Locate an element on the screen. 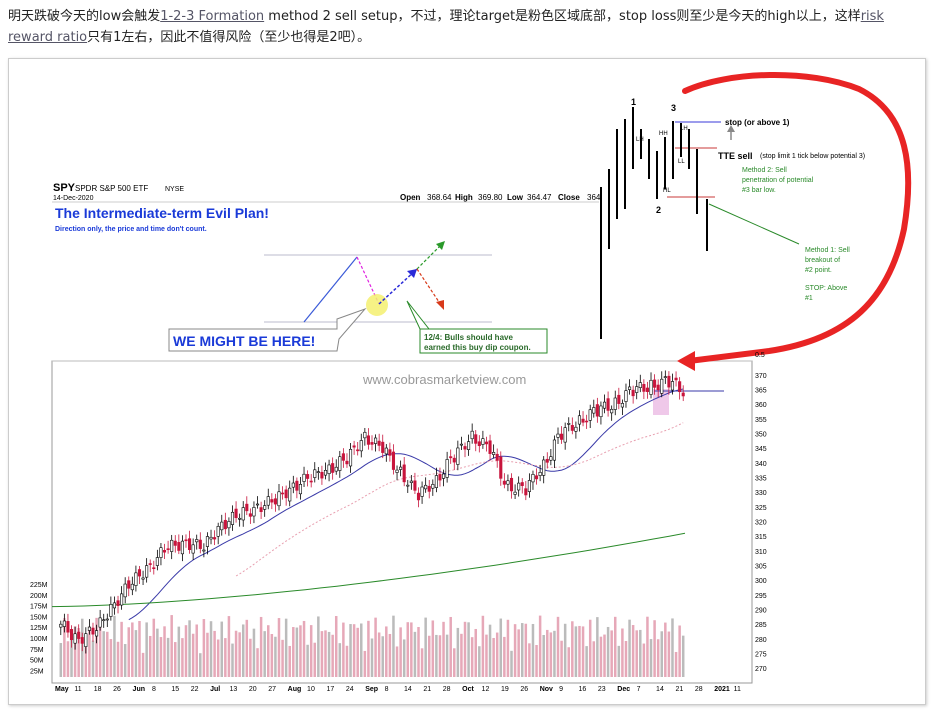 This screenshot has height=713, width=939. date-tick-label: 12 is located at coordinates (486, 689).